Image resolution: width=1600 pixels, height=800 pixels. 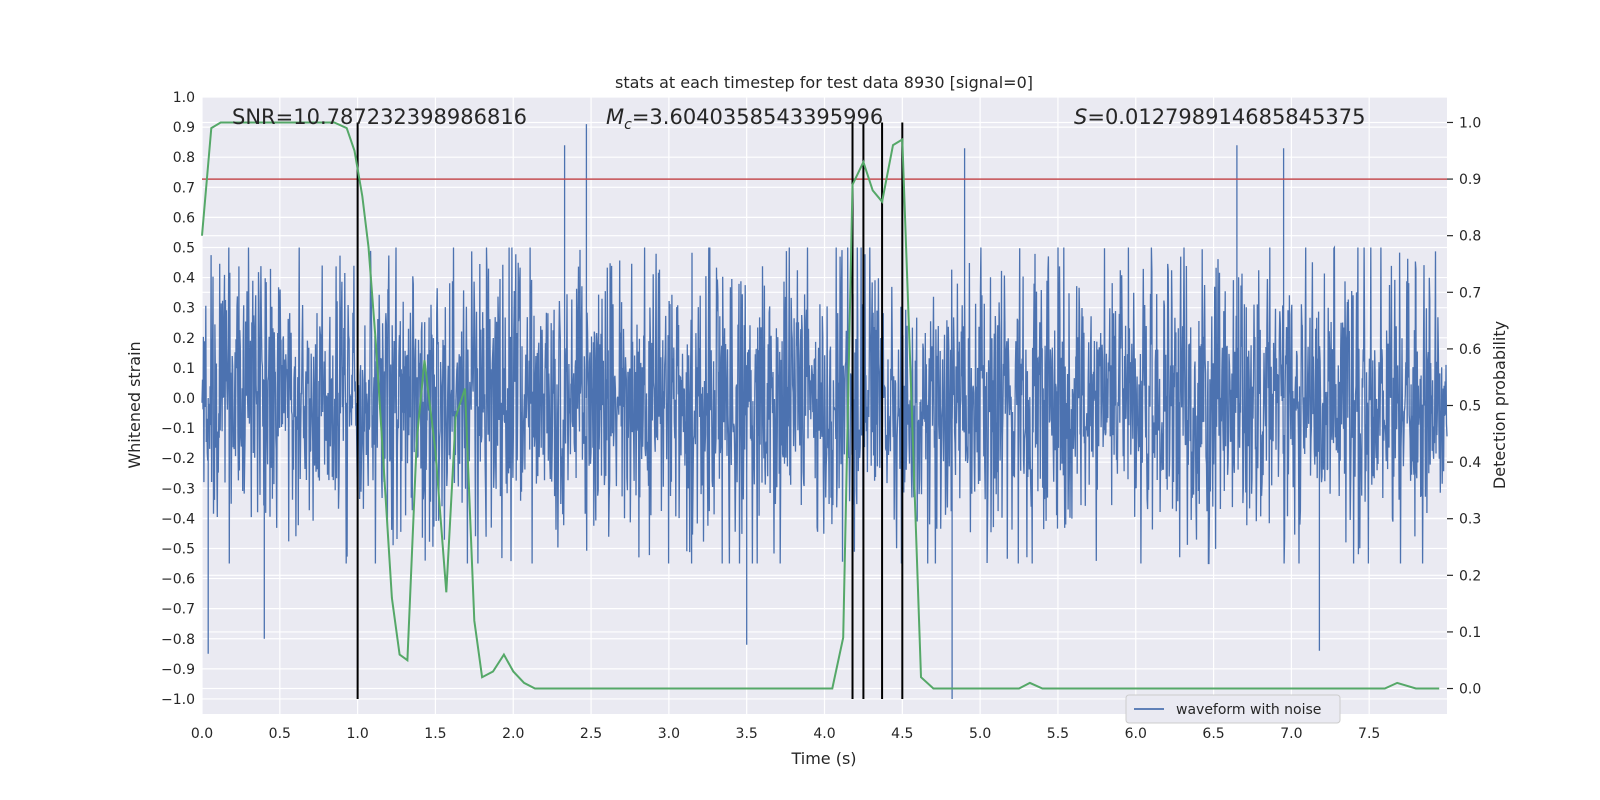 I want to click on right-tick-label: 0.9, so click(x=1470, y=180).